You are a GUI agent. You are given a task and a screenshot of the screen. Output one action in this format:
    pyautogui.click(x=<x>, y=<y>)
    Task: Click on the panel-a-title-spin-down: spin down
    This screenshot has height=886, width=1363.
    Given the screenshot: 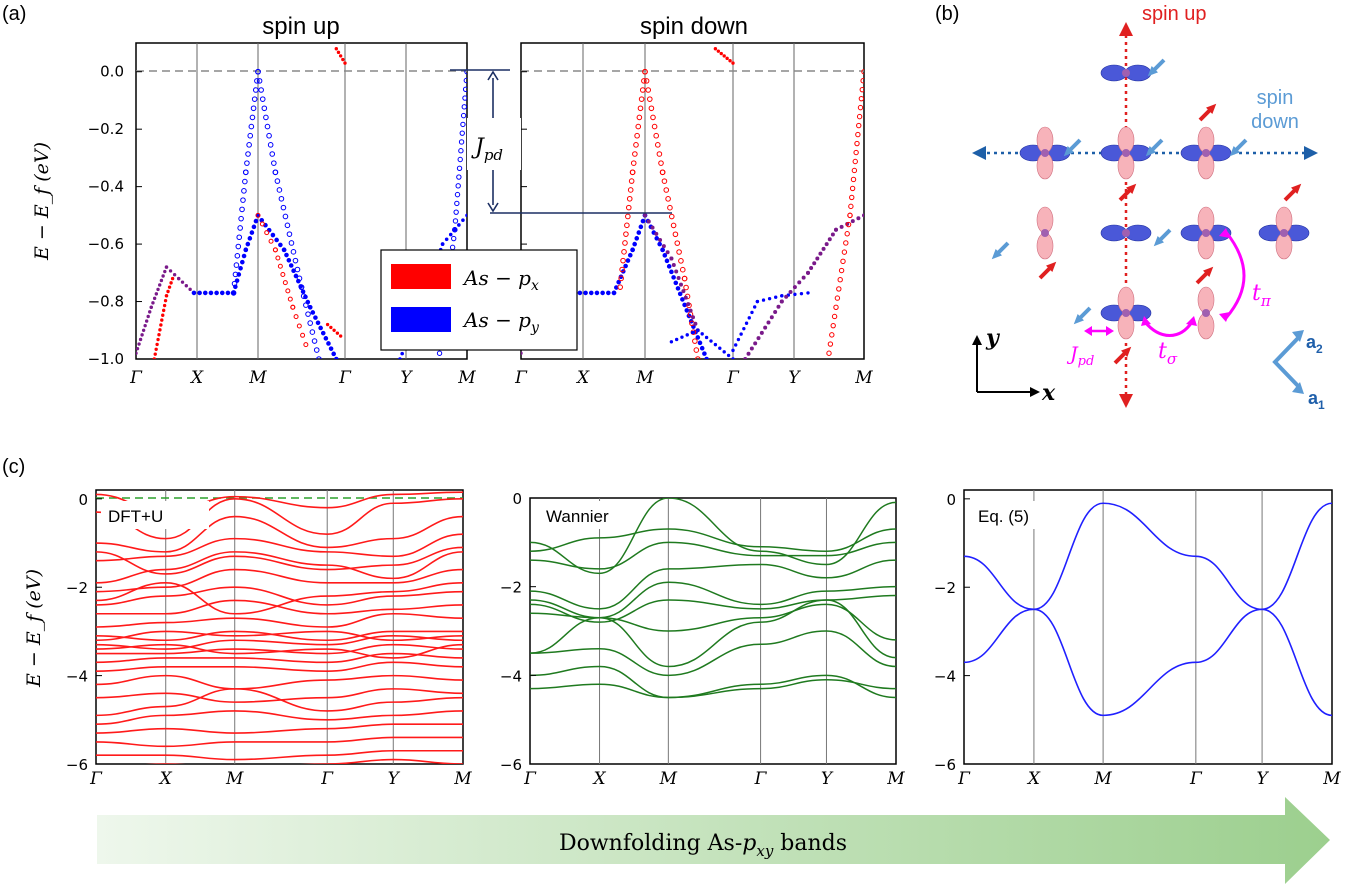 What is the action you would take?
    pyautogui.click(x=694, y=26)
    